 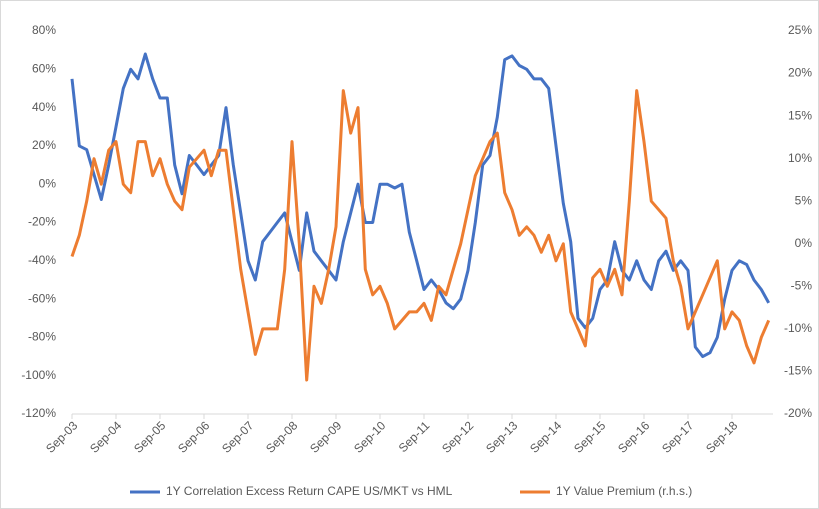 I want to click on y-tick-label: -100%, so click(x=38, y=375).